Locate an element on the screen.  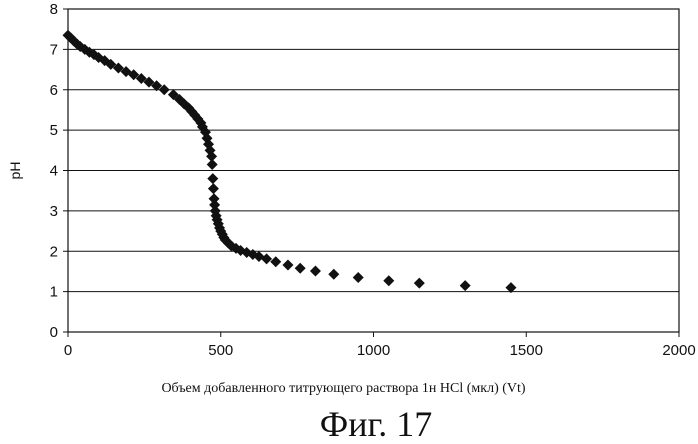
y-tick-label: 7 is located at coordinates (54, 49).